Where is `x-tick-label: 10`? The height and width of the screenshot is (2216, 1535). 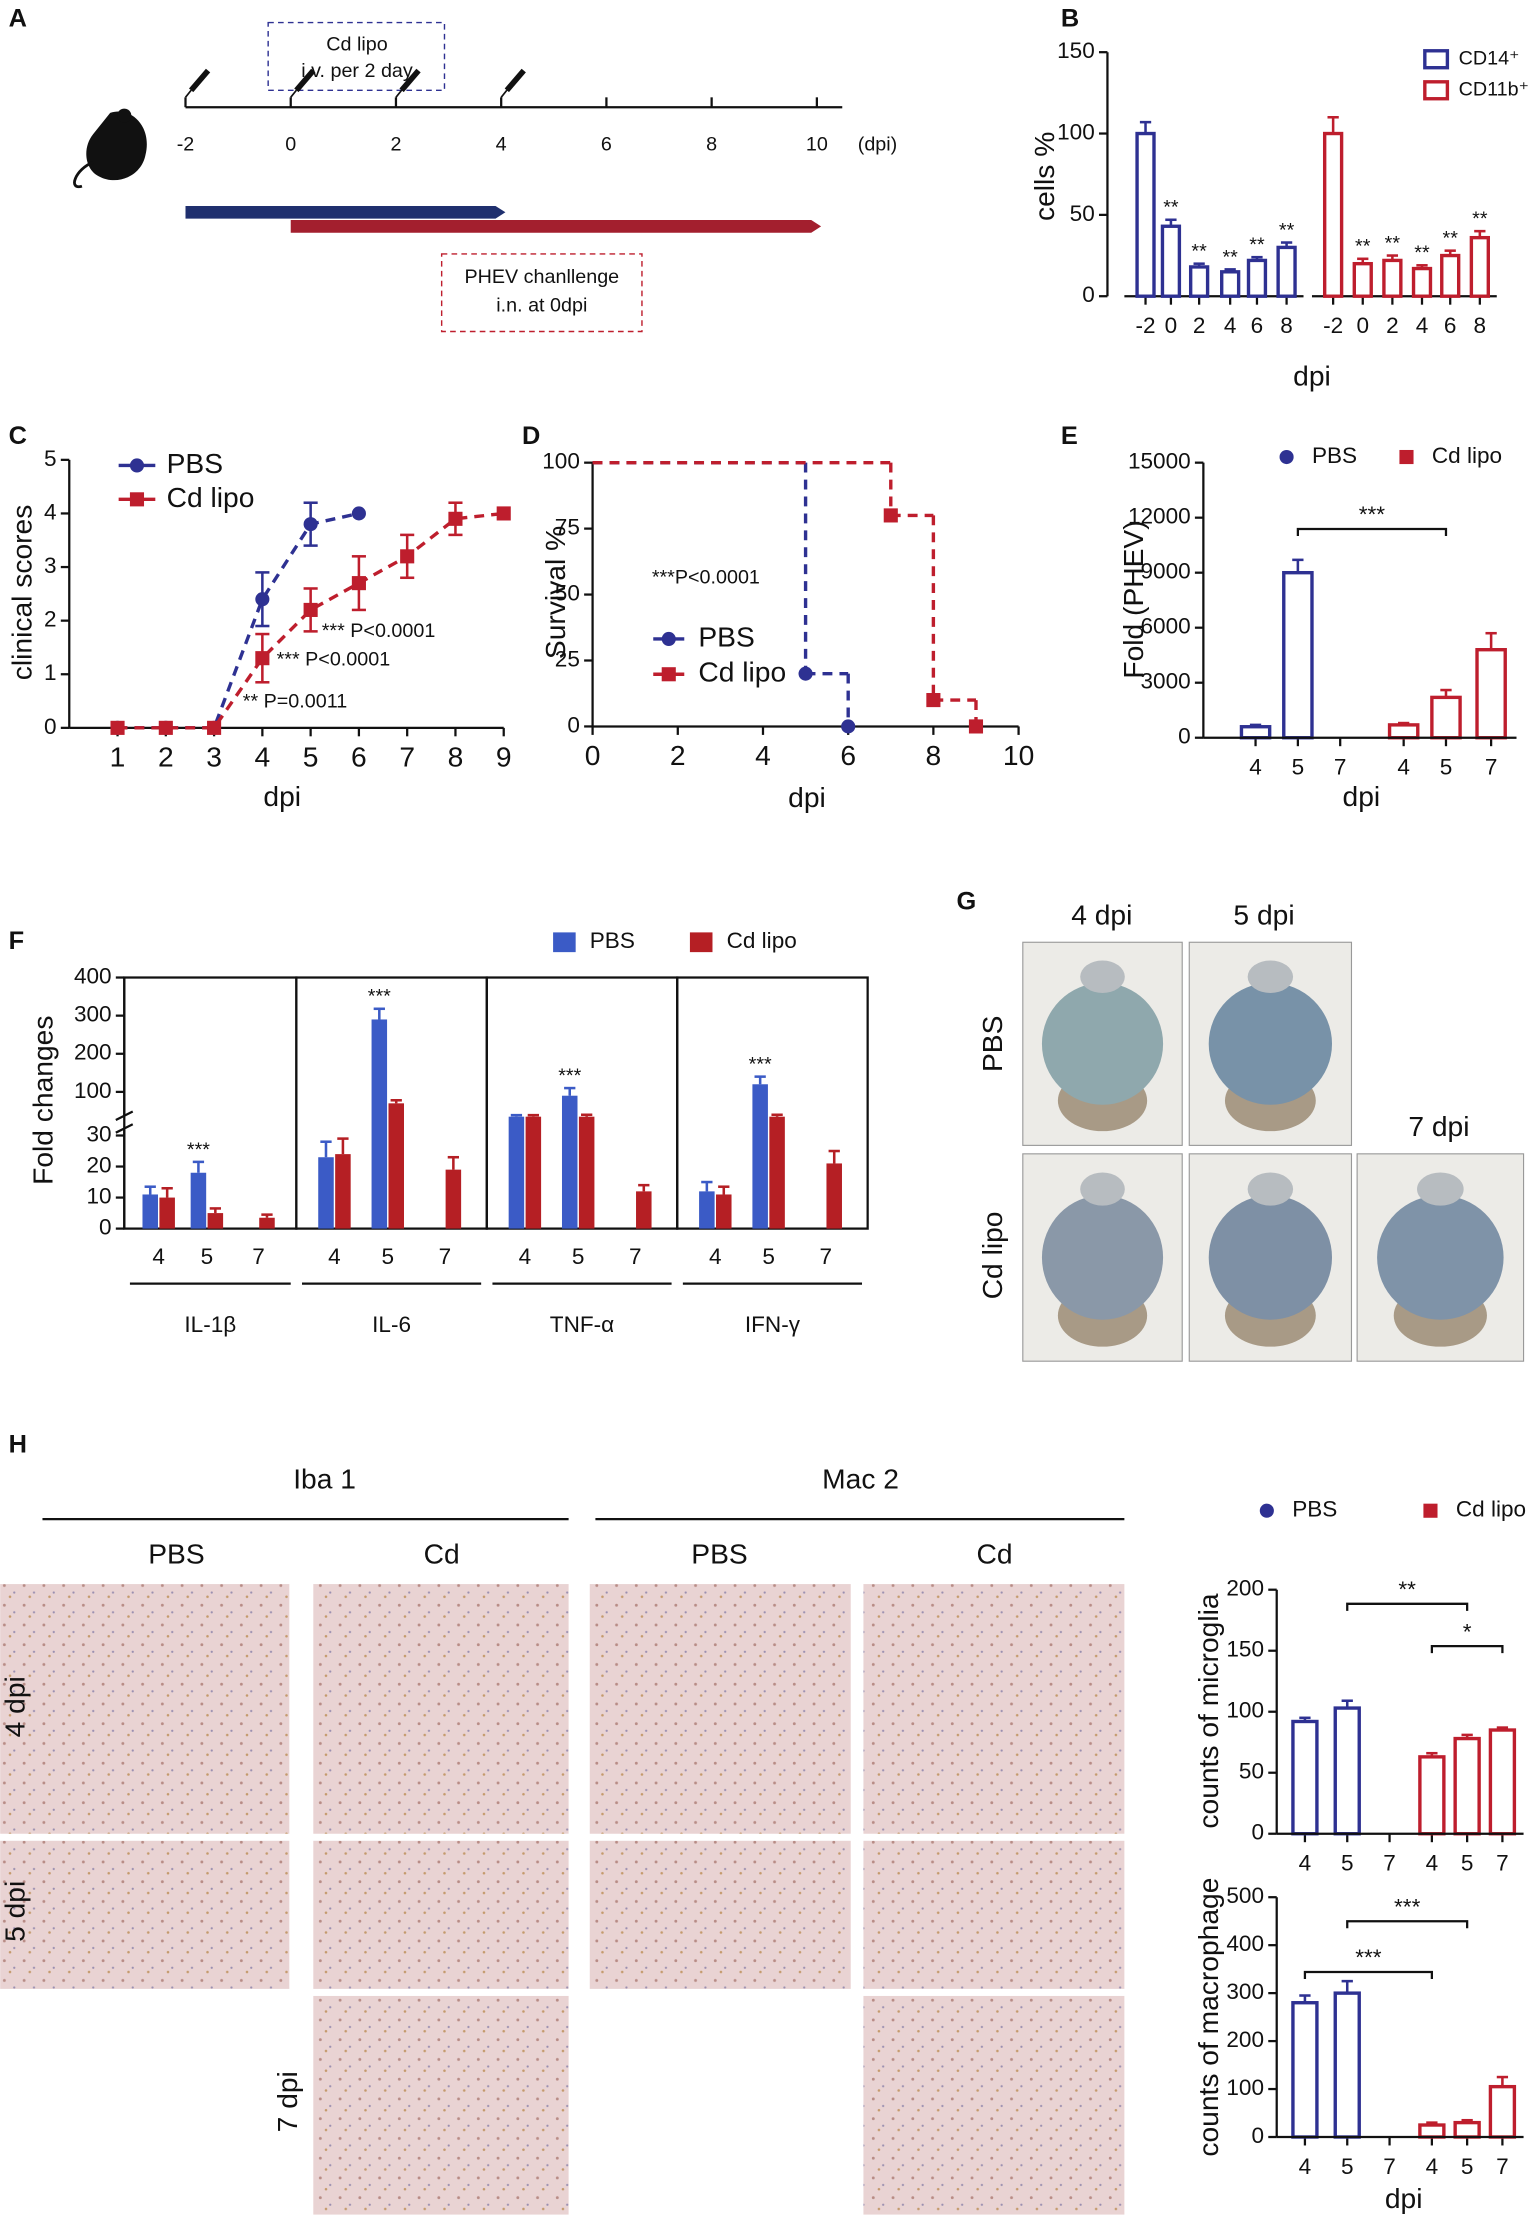 x-tick-label: 10 is located at coordinates (1018, 755).